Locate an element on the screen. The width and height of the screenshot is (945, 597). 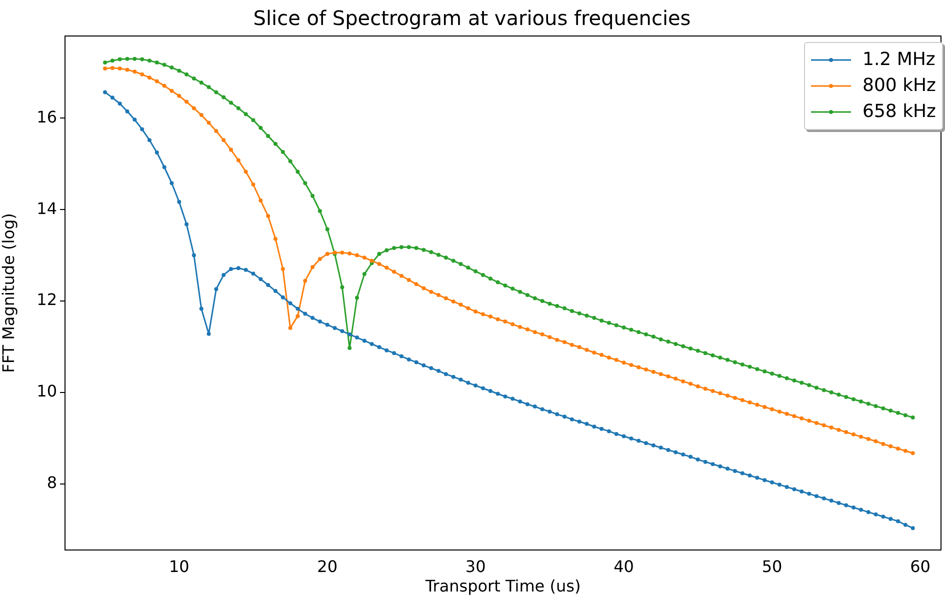
chart-title: Slice of Spectrogram at various frequencies is located at coordinates (472, 18).